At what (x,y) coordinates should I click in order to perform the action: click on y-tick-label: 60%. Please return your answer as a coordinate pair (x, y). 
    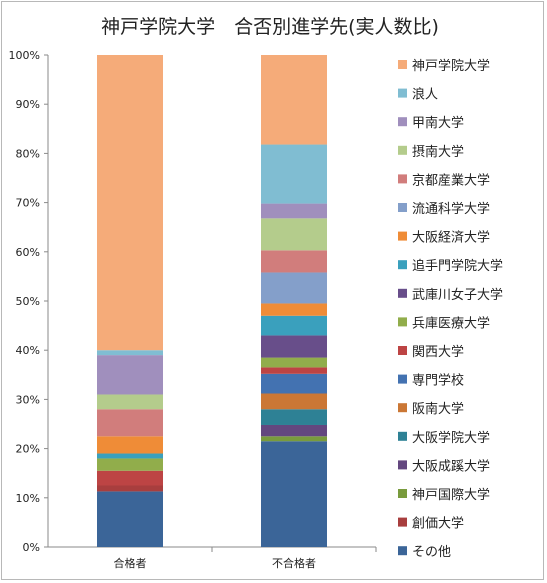
    Looking at the image, I should click on (28, 252).